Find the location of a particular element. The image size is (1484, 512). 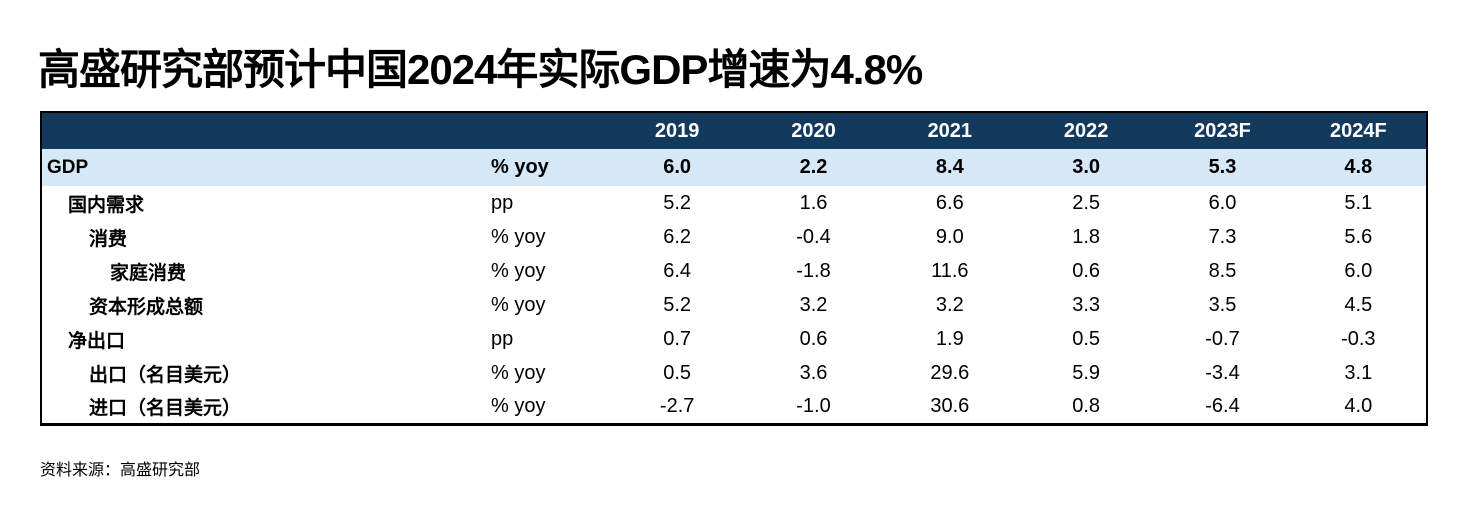

value-cell: 1.8 is located at coordinates (1086, 236).